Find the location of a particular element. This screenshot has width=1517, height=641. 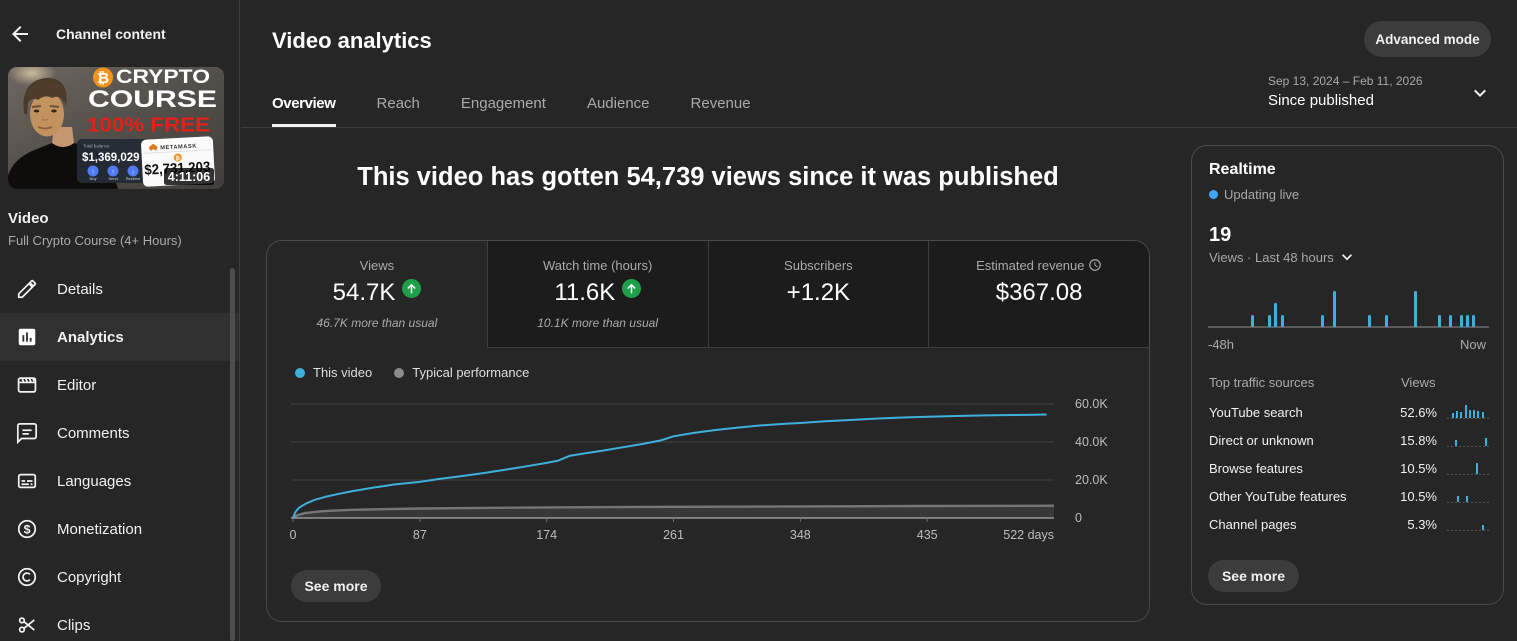

svg-text: 20.0K is located at coordinates (1091, 480).